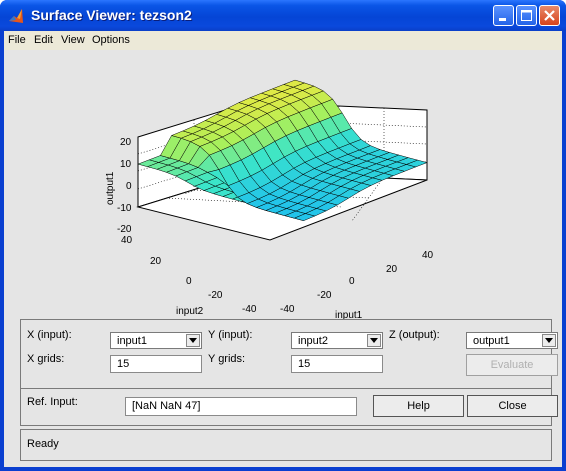 This screenshot has width=566, height=471. What do you see at coordinates (124, 208) in the screenshot?
I see `z-tick-label: -10` at bounding box center [124, 208].